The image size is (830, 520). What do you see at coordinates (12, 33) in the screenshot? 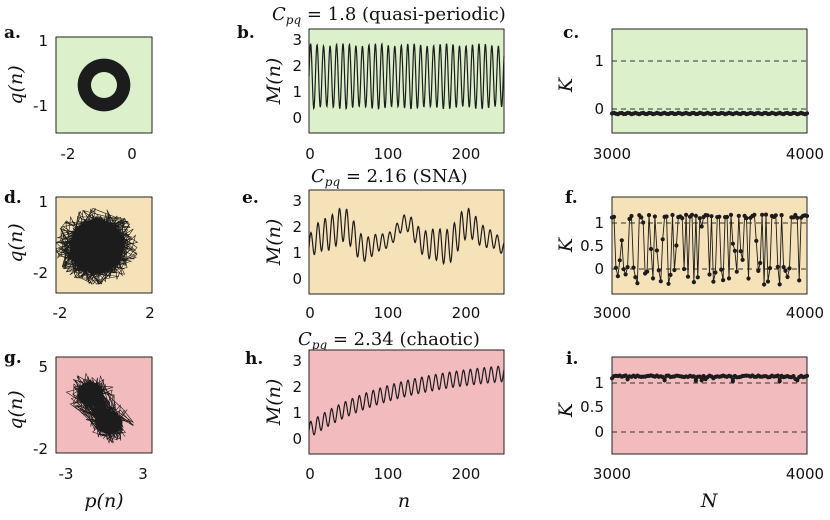
I see `panel-label-a: a.` at bounding box center [12, 33].